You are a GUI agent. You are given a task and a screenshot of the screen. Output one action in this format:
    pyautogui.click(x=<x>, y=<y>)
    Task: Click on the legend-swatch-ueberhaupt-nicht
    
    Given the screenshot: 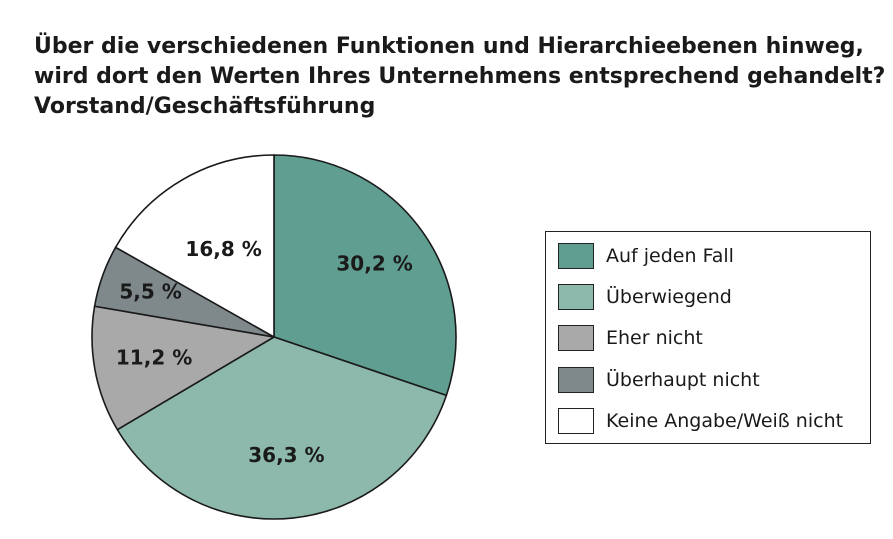 What is the action you would take?
    pyautogui.click(x=576, y=380)
    